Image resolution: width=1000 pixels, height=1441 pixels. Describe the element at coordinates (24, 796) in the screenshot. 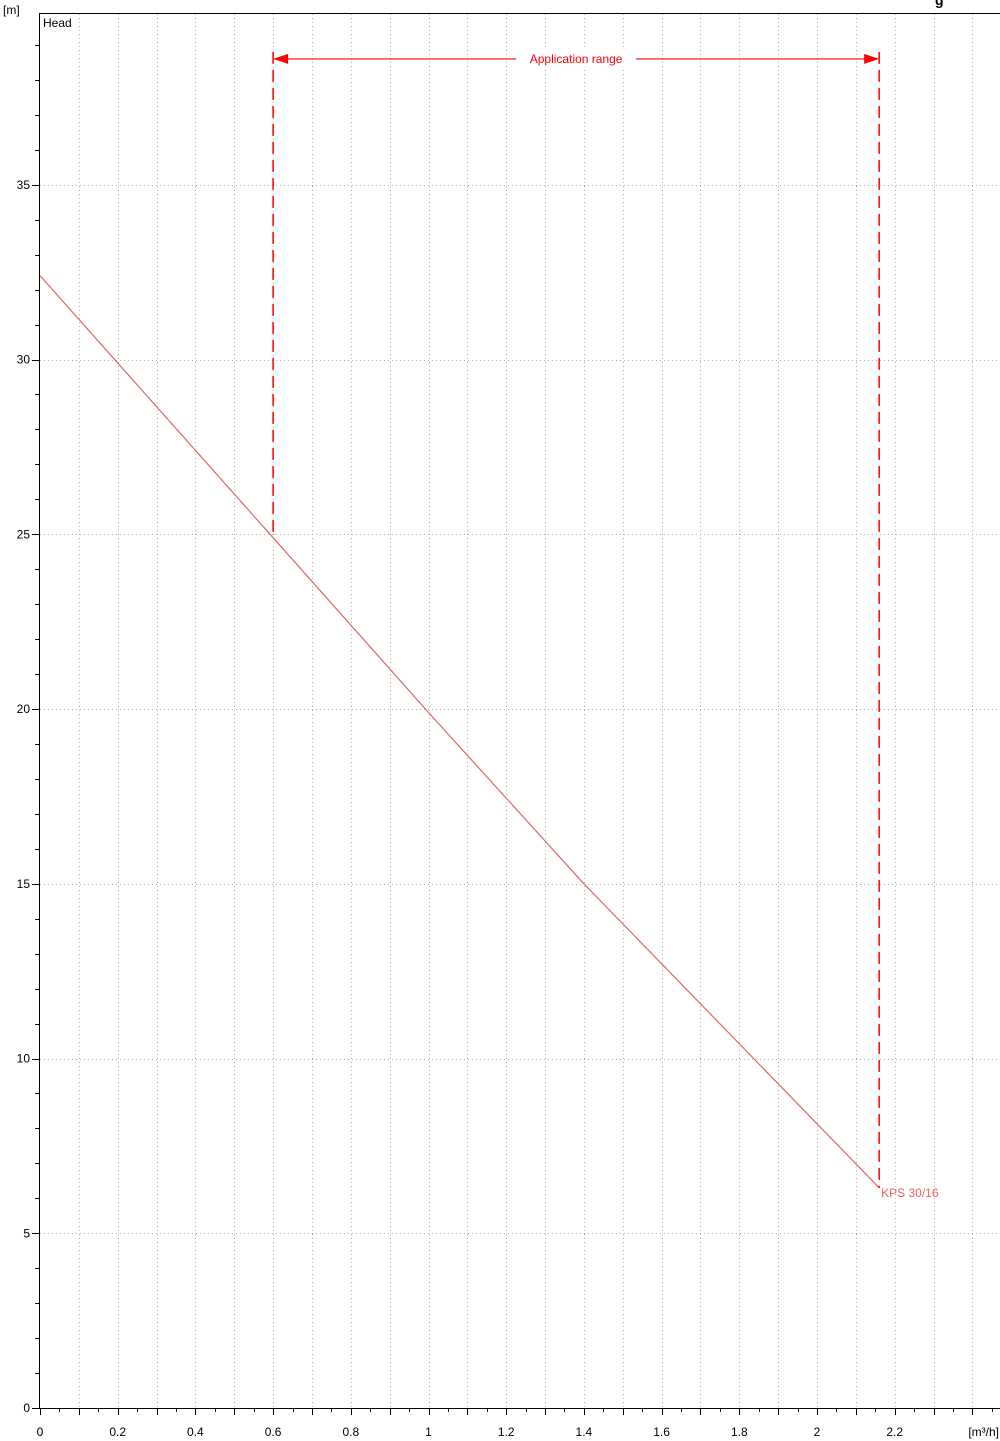

I see `y-tick-labels: 0 5 10 15 20 25 30 35` at that location.